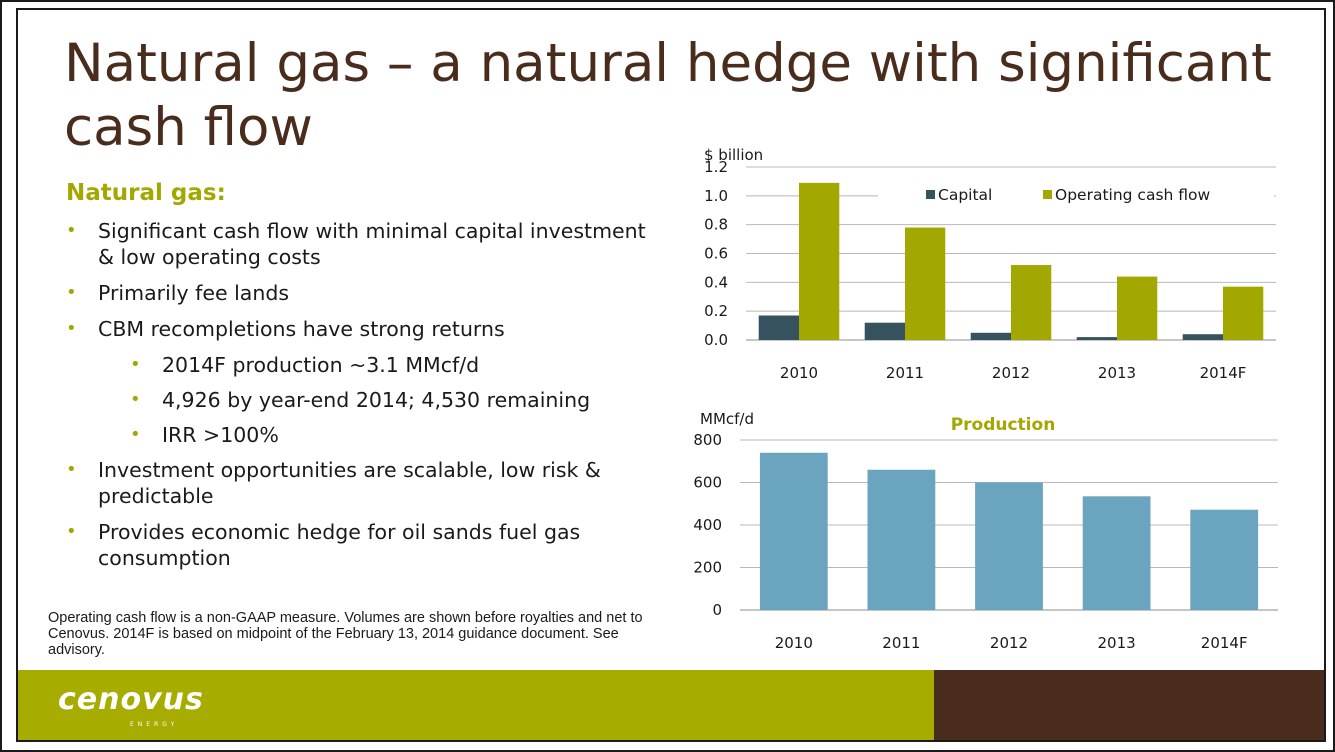 The width and height of the screenshot is (1335, 752). Describe the element at coordinates (707, 483) in the screenshot. I see `y-tick-label: 600` at that location.